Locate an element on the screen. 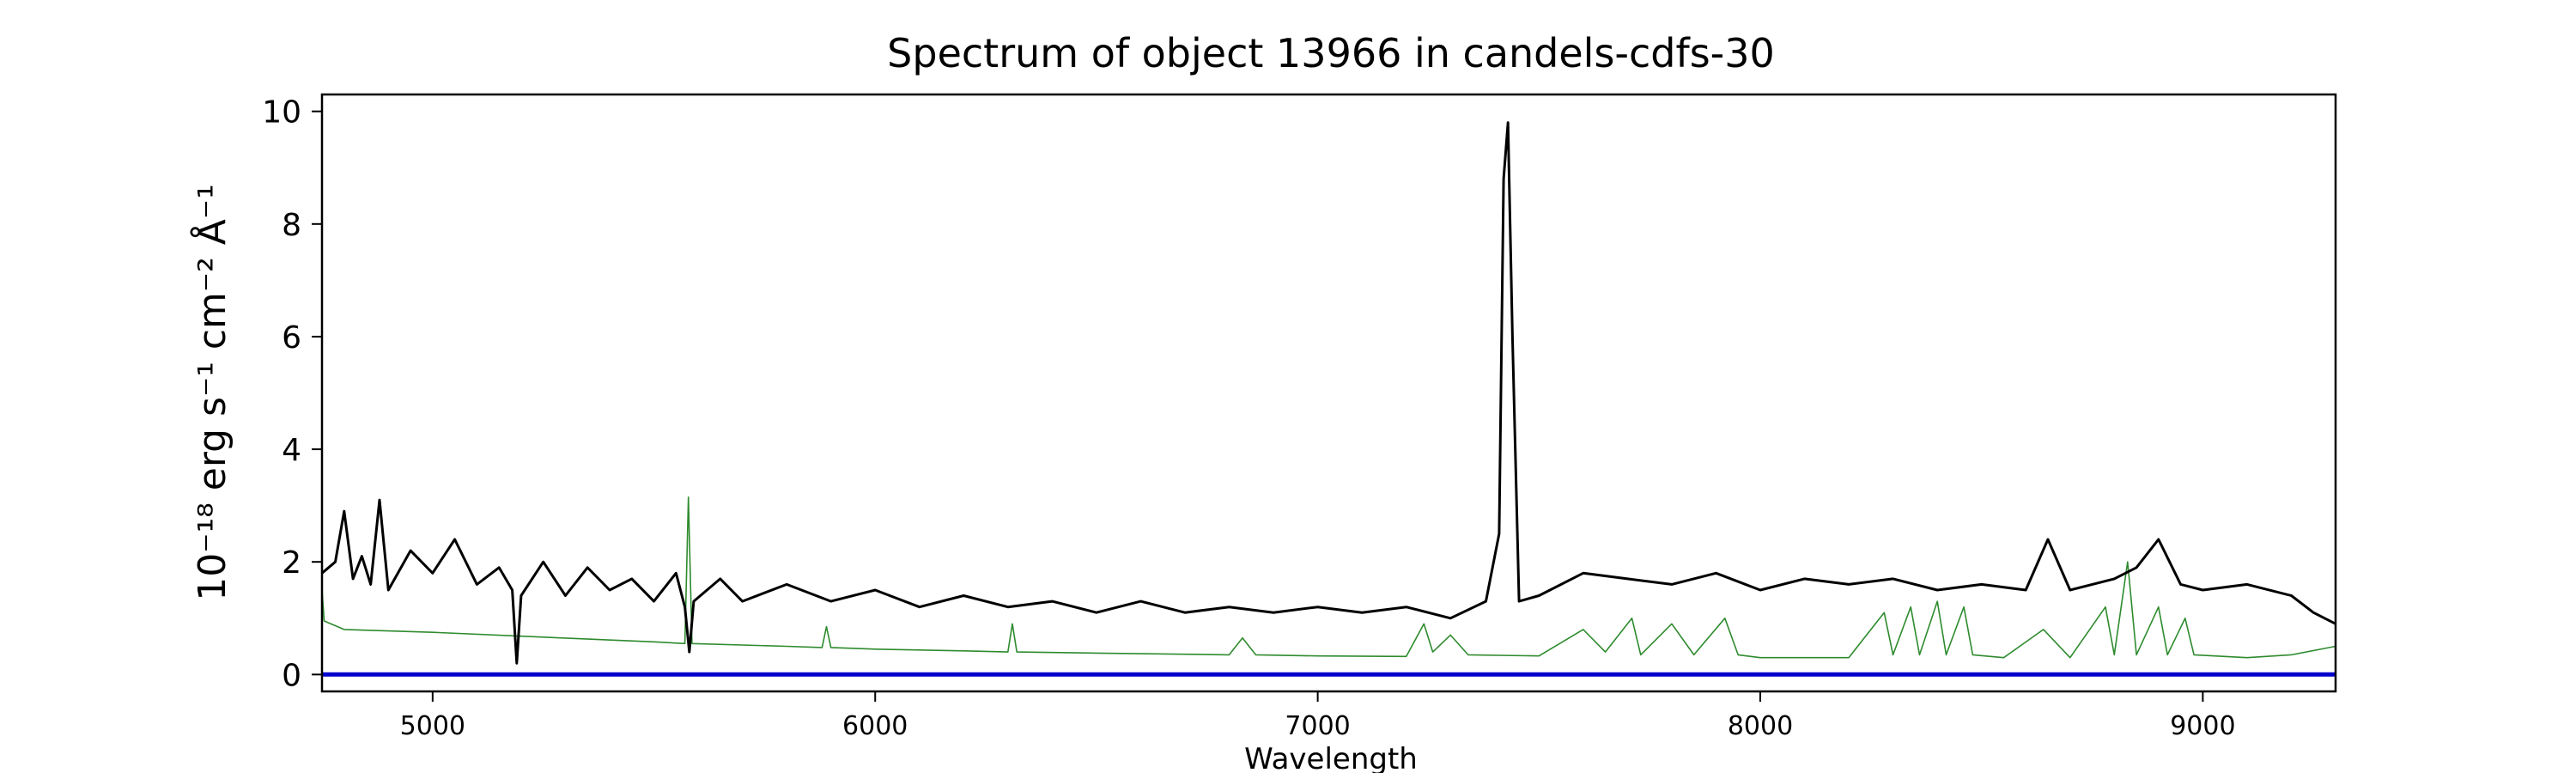  x-tick-label: 5000 is located at coordinates (432, 726).